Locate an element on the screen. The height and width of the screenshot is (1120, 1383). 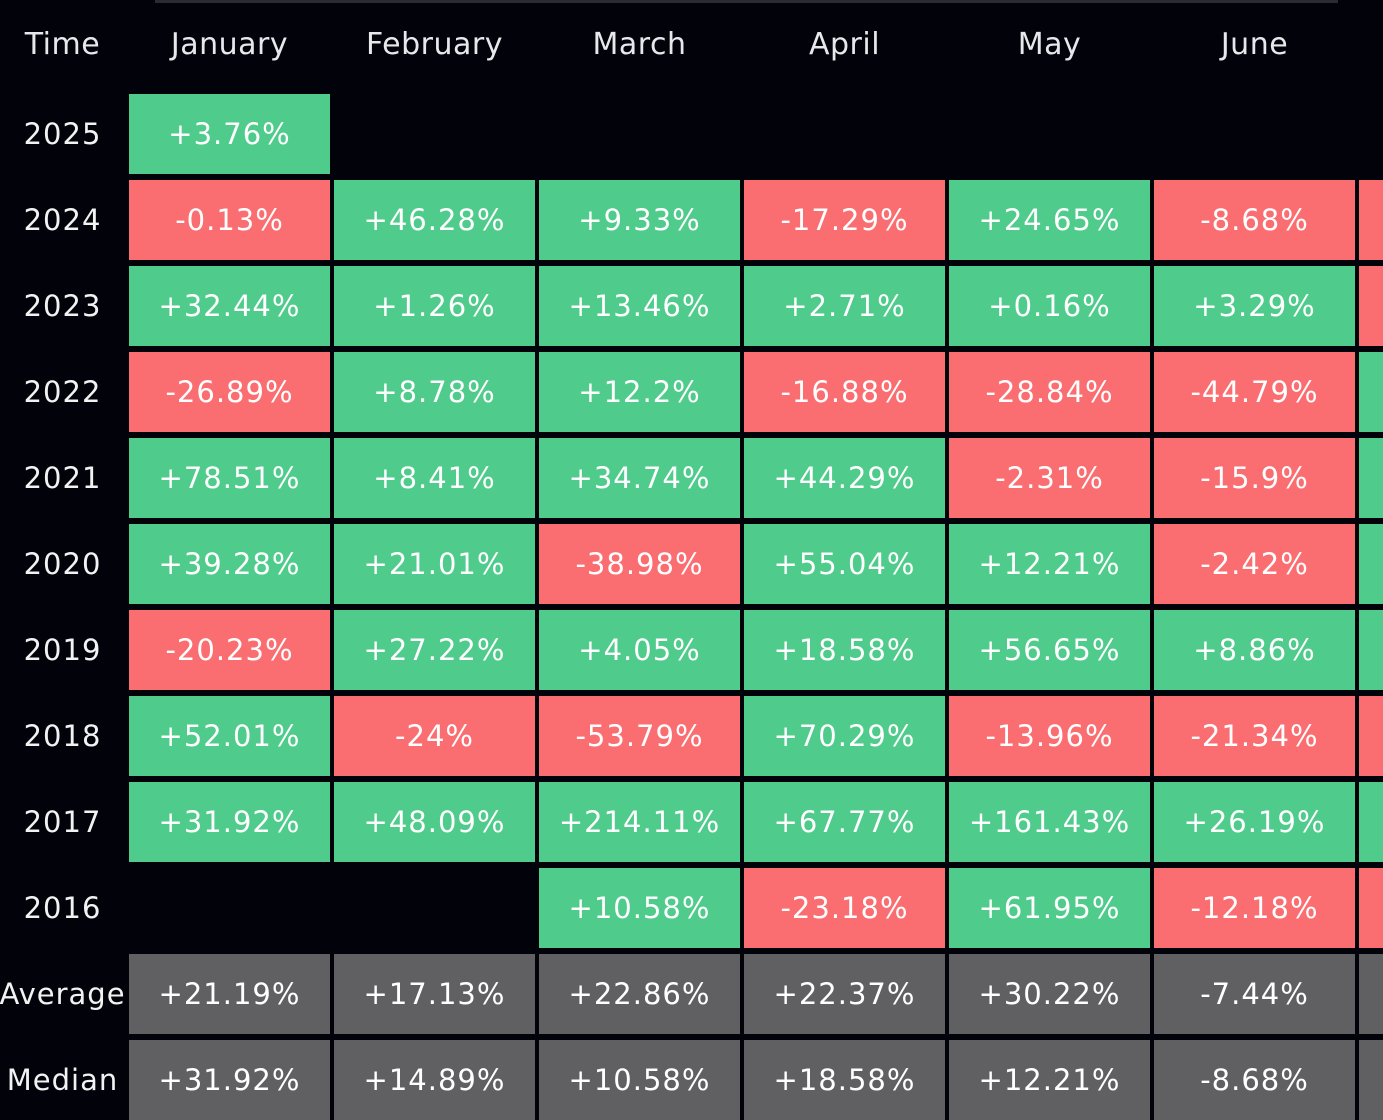
return-cell: +26.19% is located at coordinates (1254, 822).